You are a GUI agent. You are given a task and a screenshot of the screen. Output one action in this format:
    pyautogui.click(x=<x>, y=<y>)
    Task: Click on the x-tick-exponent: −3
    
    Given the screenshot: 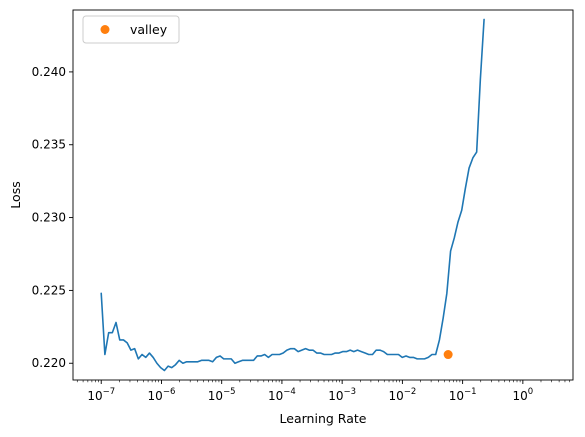 What is the action you would take?
    pyautogui.click(x=350, y=392)
    